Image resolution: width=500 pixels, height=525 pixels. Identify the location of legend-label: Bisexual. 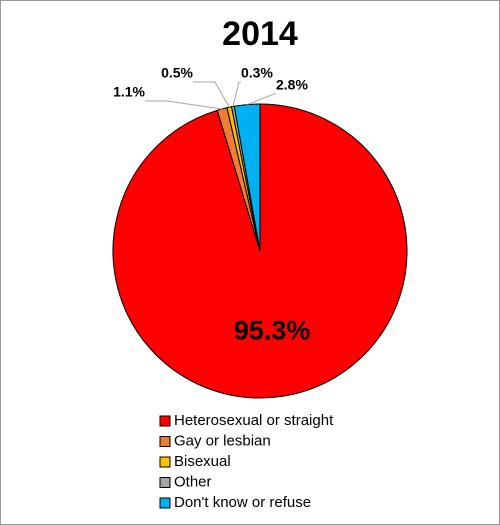
(202, 461).